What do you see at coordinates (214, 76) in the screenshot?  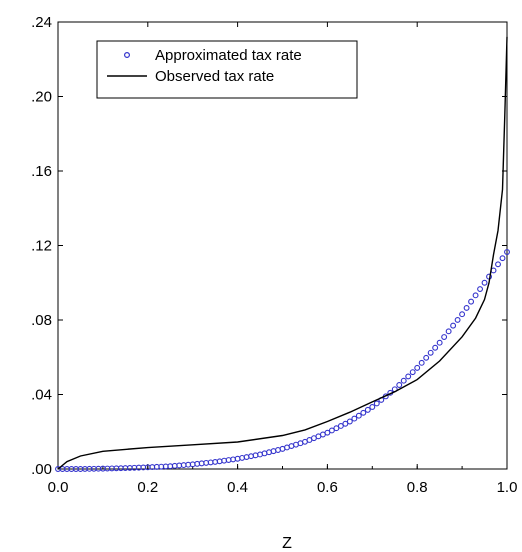 I see `legend-label: Observed tax rate` at bounding box center [214, 76].